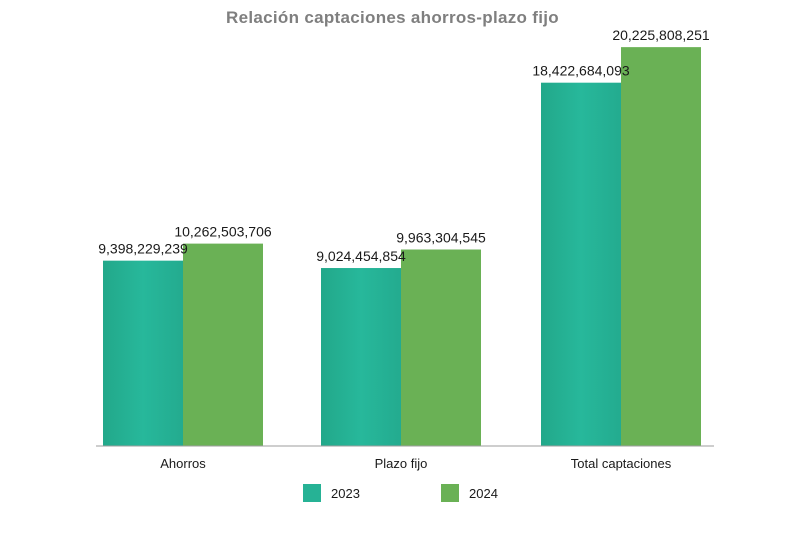 The image size is (785, 536). Describe the element at coordinates (483, 493) in the screenshot. I see `legend-label-2024: 2024` at that location.